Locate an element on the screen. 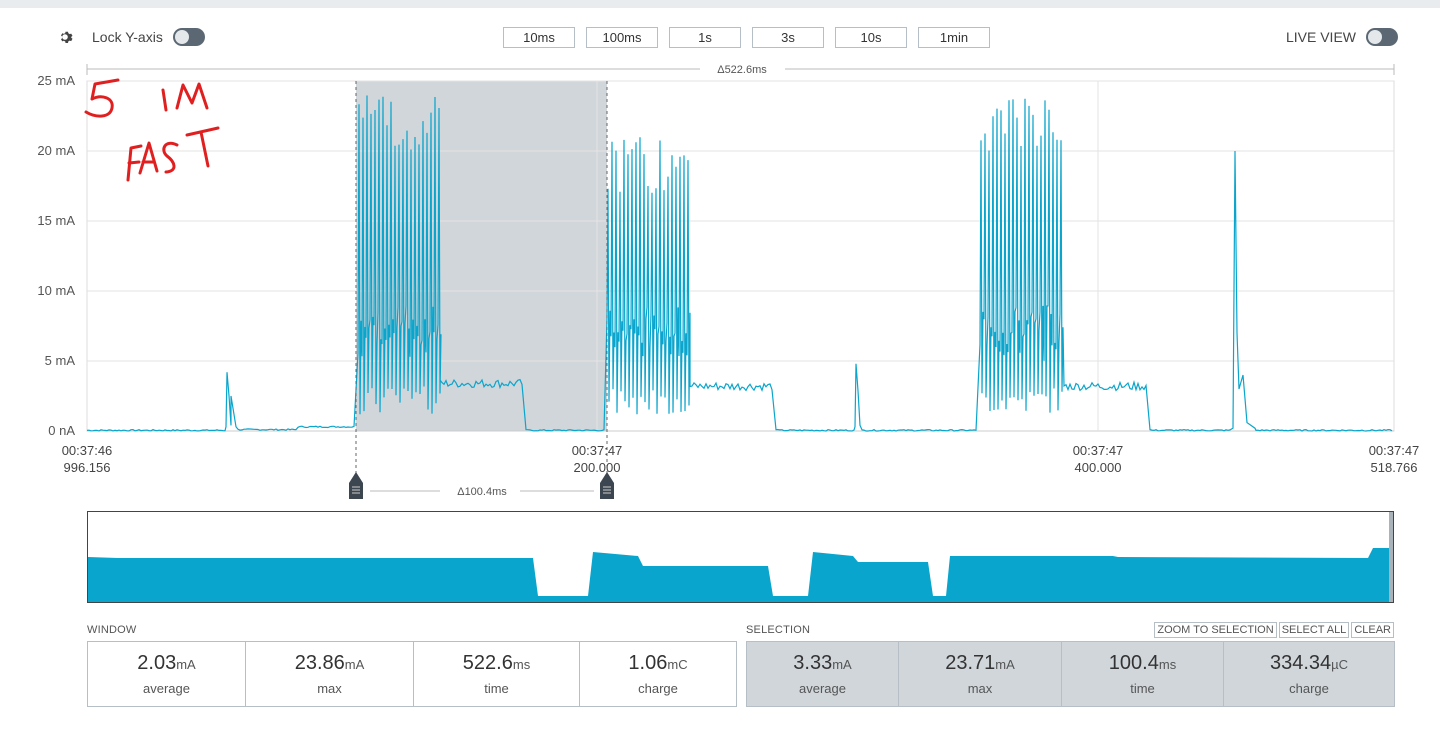 The width and height of the screenshot is (1440, 733). stat-value: 334.34 is located at coordinates (1300, 663).